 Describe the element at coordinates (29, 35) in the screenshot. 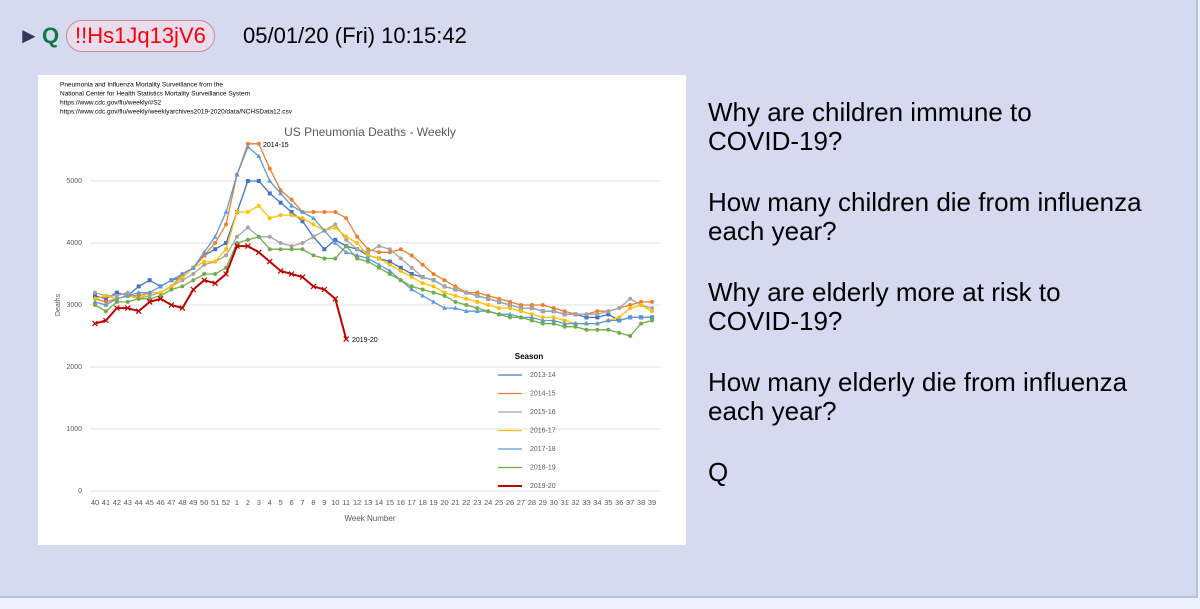

I see `post-marker: ►` at that location.